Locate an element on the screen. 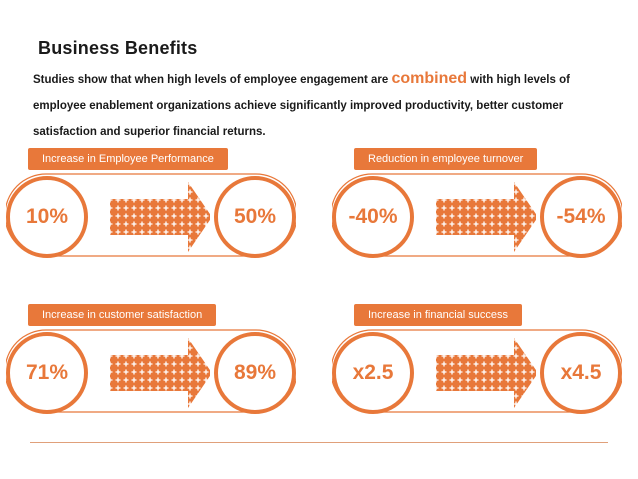 This screenshot has height=479, width=638. panel-label: Increase in Employee Performance is located at coordinates (128, 159).